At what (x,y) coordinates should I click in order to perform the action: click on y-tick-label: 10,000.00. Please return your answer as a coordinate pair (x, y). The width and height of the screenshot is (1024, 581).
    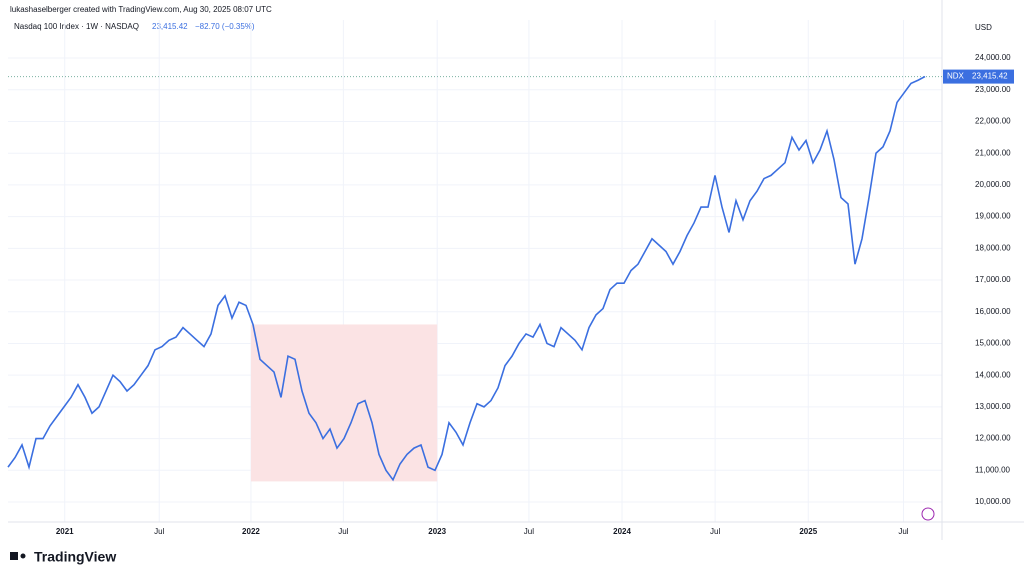
    Looking at the image, I should click on (993, 501).